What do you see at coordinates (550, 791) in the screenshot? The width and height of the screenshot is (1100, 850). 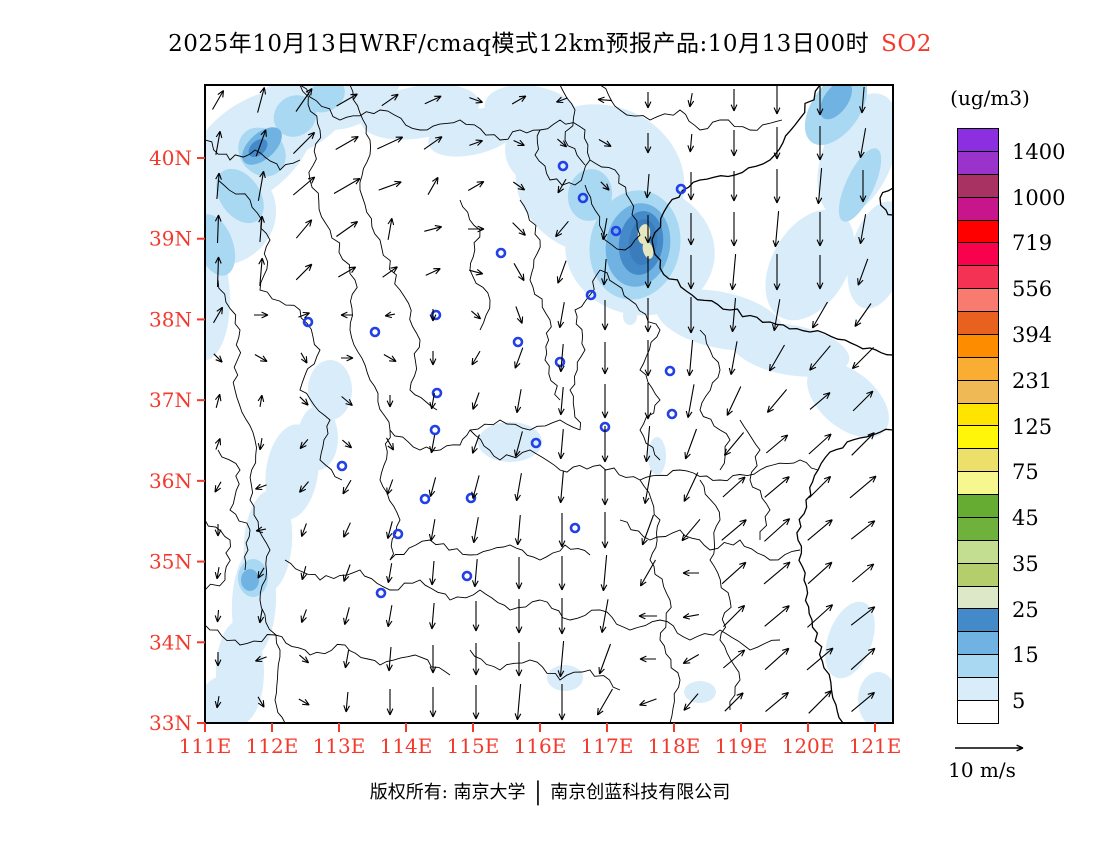 I see `footer-copyright: 版权所有: 南京大学 │ 南京创蓝科技有限公司` at bounding box center [550, 791].